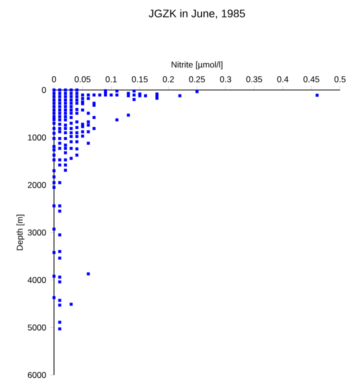  Describe the element at coordinates (37, 233) in the screenshot. I see `y-tick-label: 3000` at that location.